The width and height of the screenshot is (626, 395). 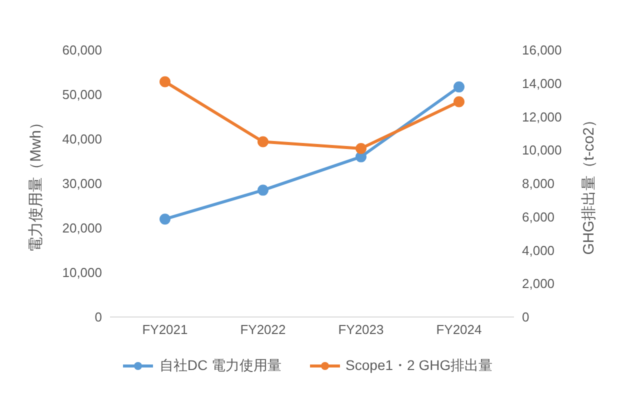 What do you see at coordinates (542, 150) in the screenshot?
I see `y2-tick-label: 10,000` at bounding box center [542, 150].